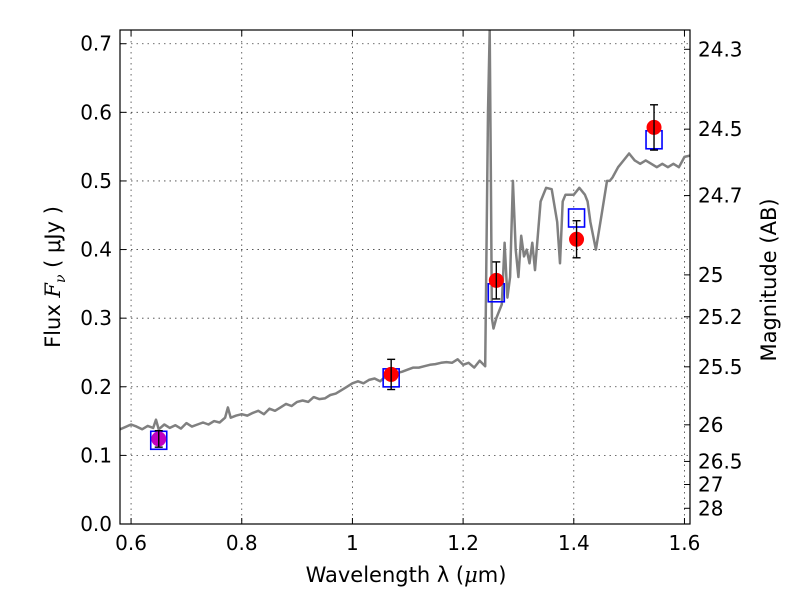  I want to click on y-tick-label: 0.6, so click(96, 112).